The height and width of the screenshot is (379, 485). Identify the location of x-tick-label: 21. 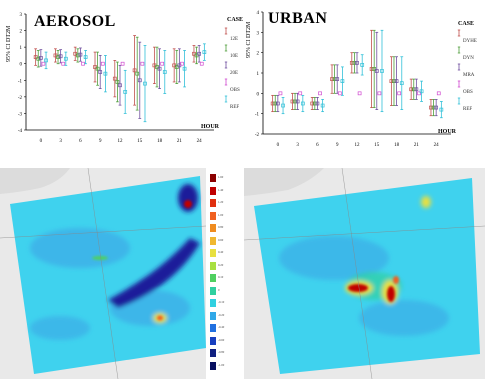
(180, 141).